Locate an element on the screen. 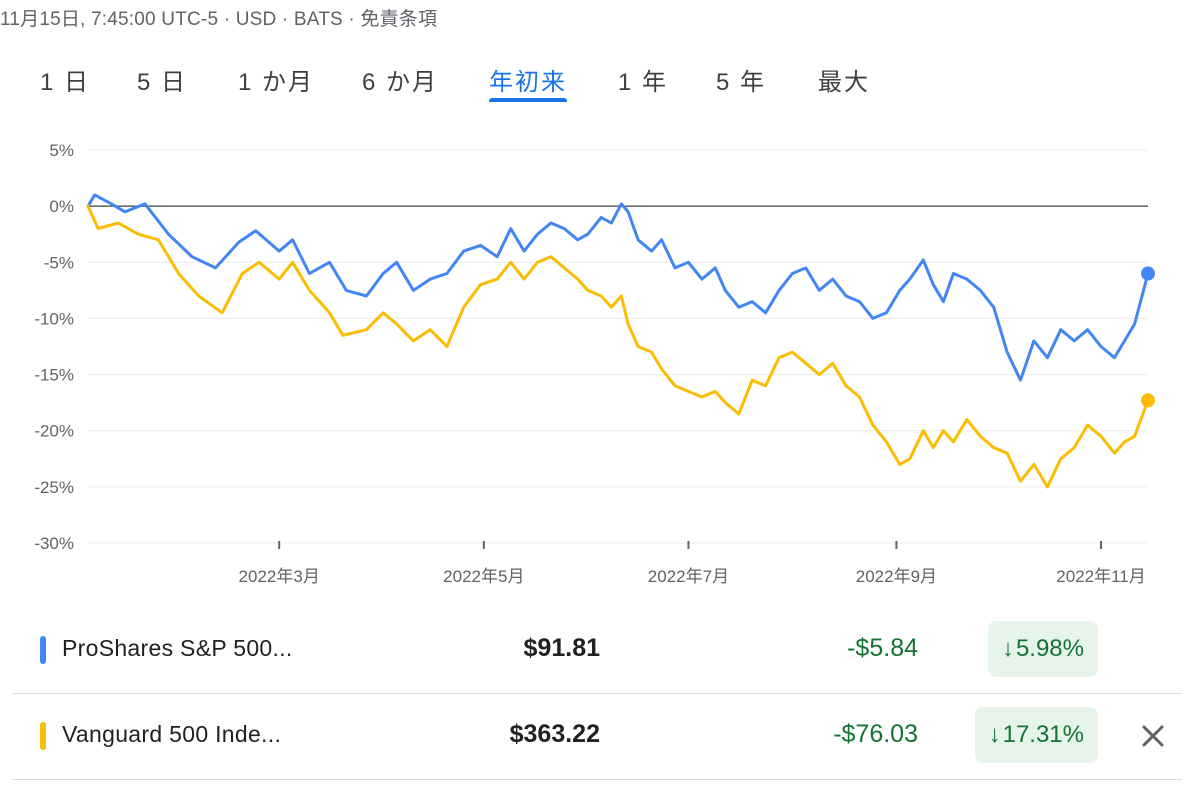  y-tick-label: 0% is located at coordinates (61, 206).